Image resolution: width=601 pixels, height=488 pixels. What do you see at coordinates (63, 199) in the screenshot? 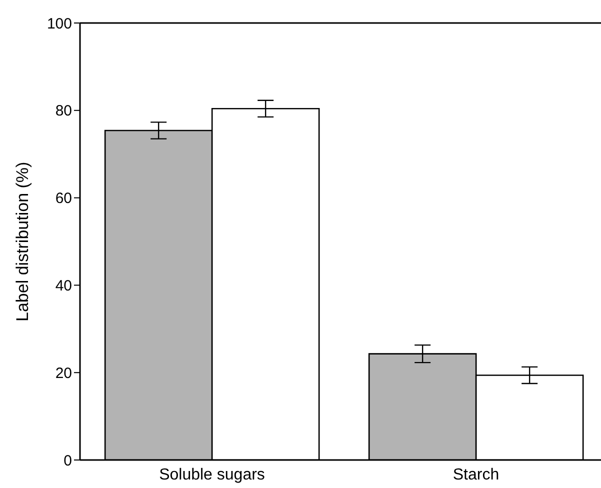
I see `y-tick-label: 60` at bounding box center [63, 199].